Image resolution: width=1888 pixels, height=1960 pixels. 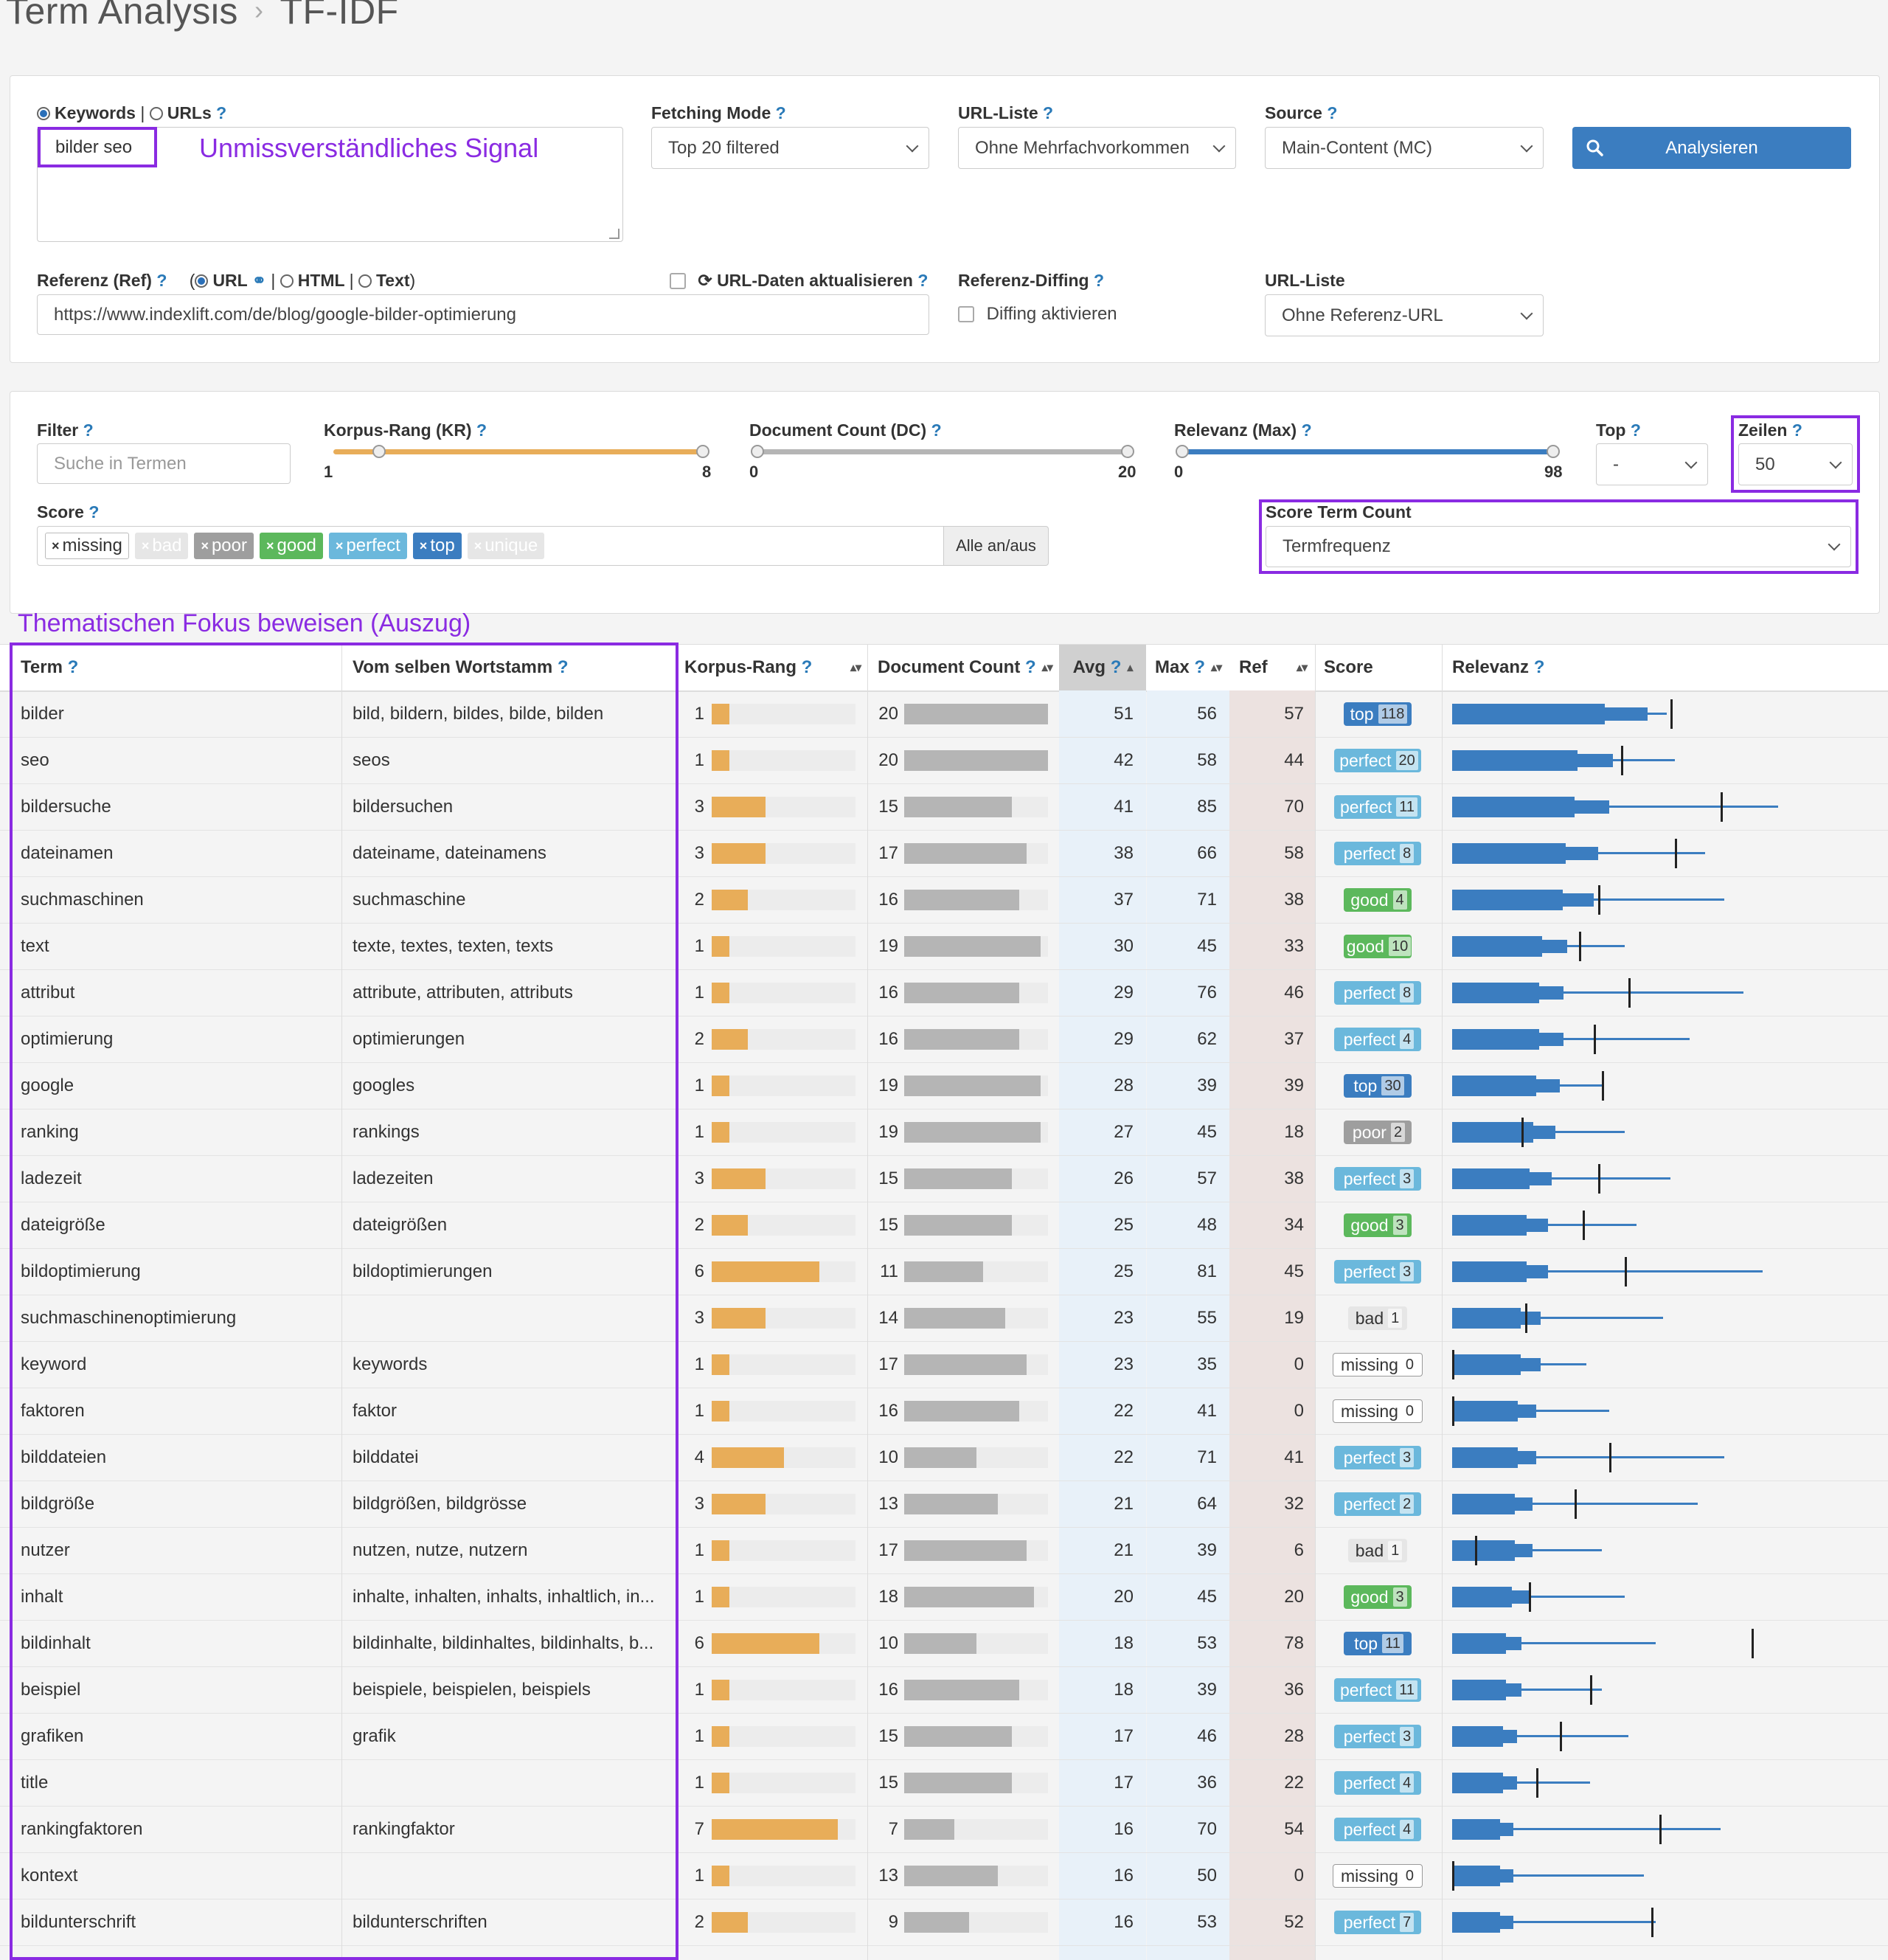 I want to click on score-label: bad, so click(x=1369, y=1318).